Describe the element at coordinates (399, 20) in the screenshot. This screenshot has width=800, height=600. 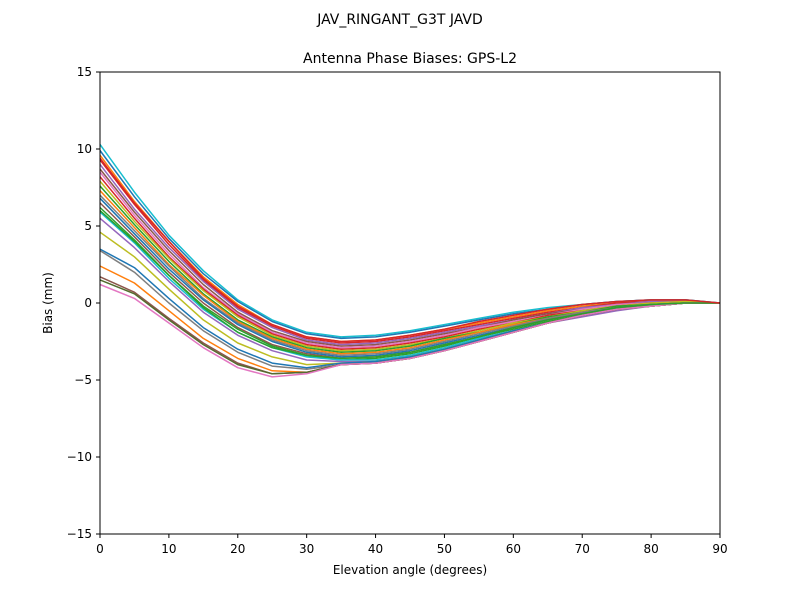
I see `figure-suptitle: JAV_RINGANT_G3T JAVD` at that location.